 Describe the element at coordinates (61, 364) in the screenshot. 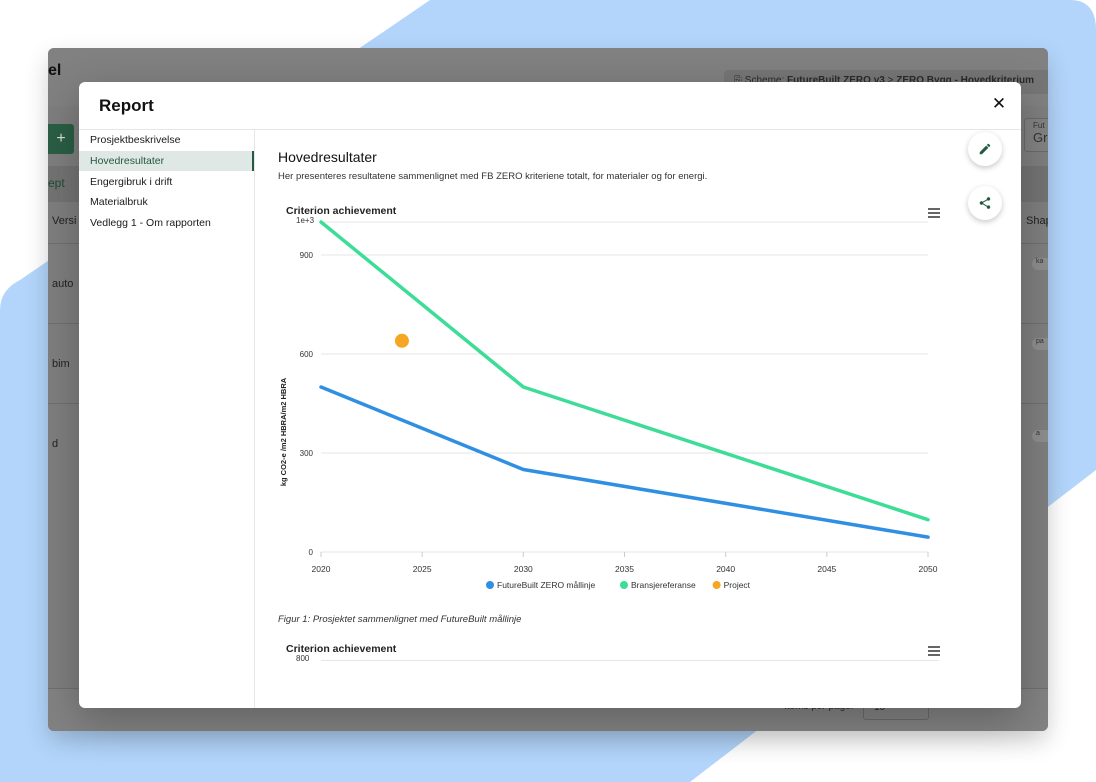

I see `row-label: bim` at that location.